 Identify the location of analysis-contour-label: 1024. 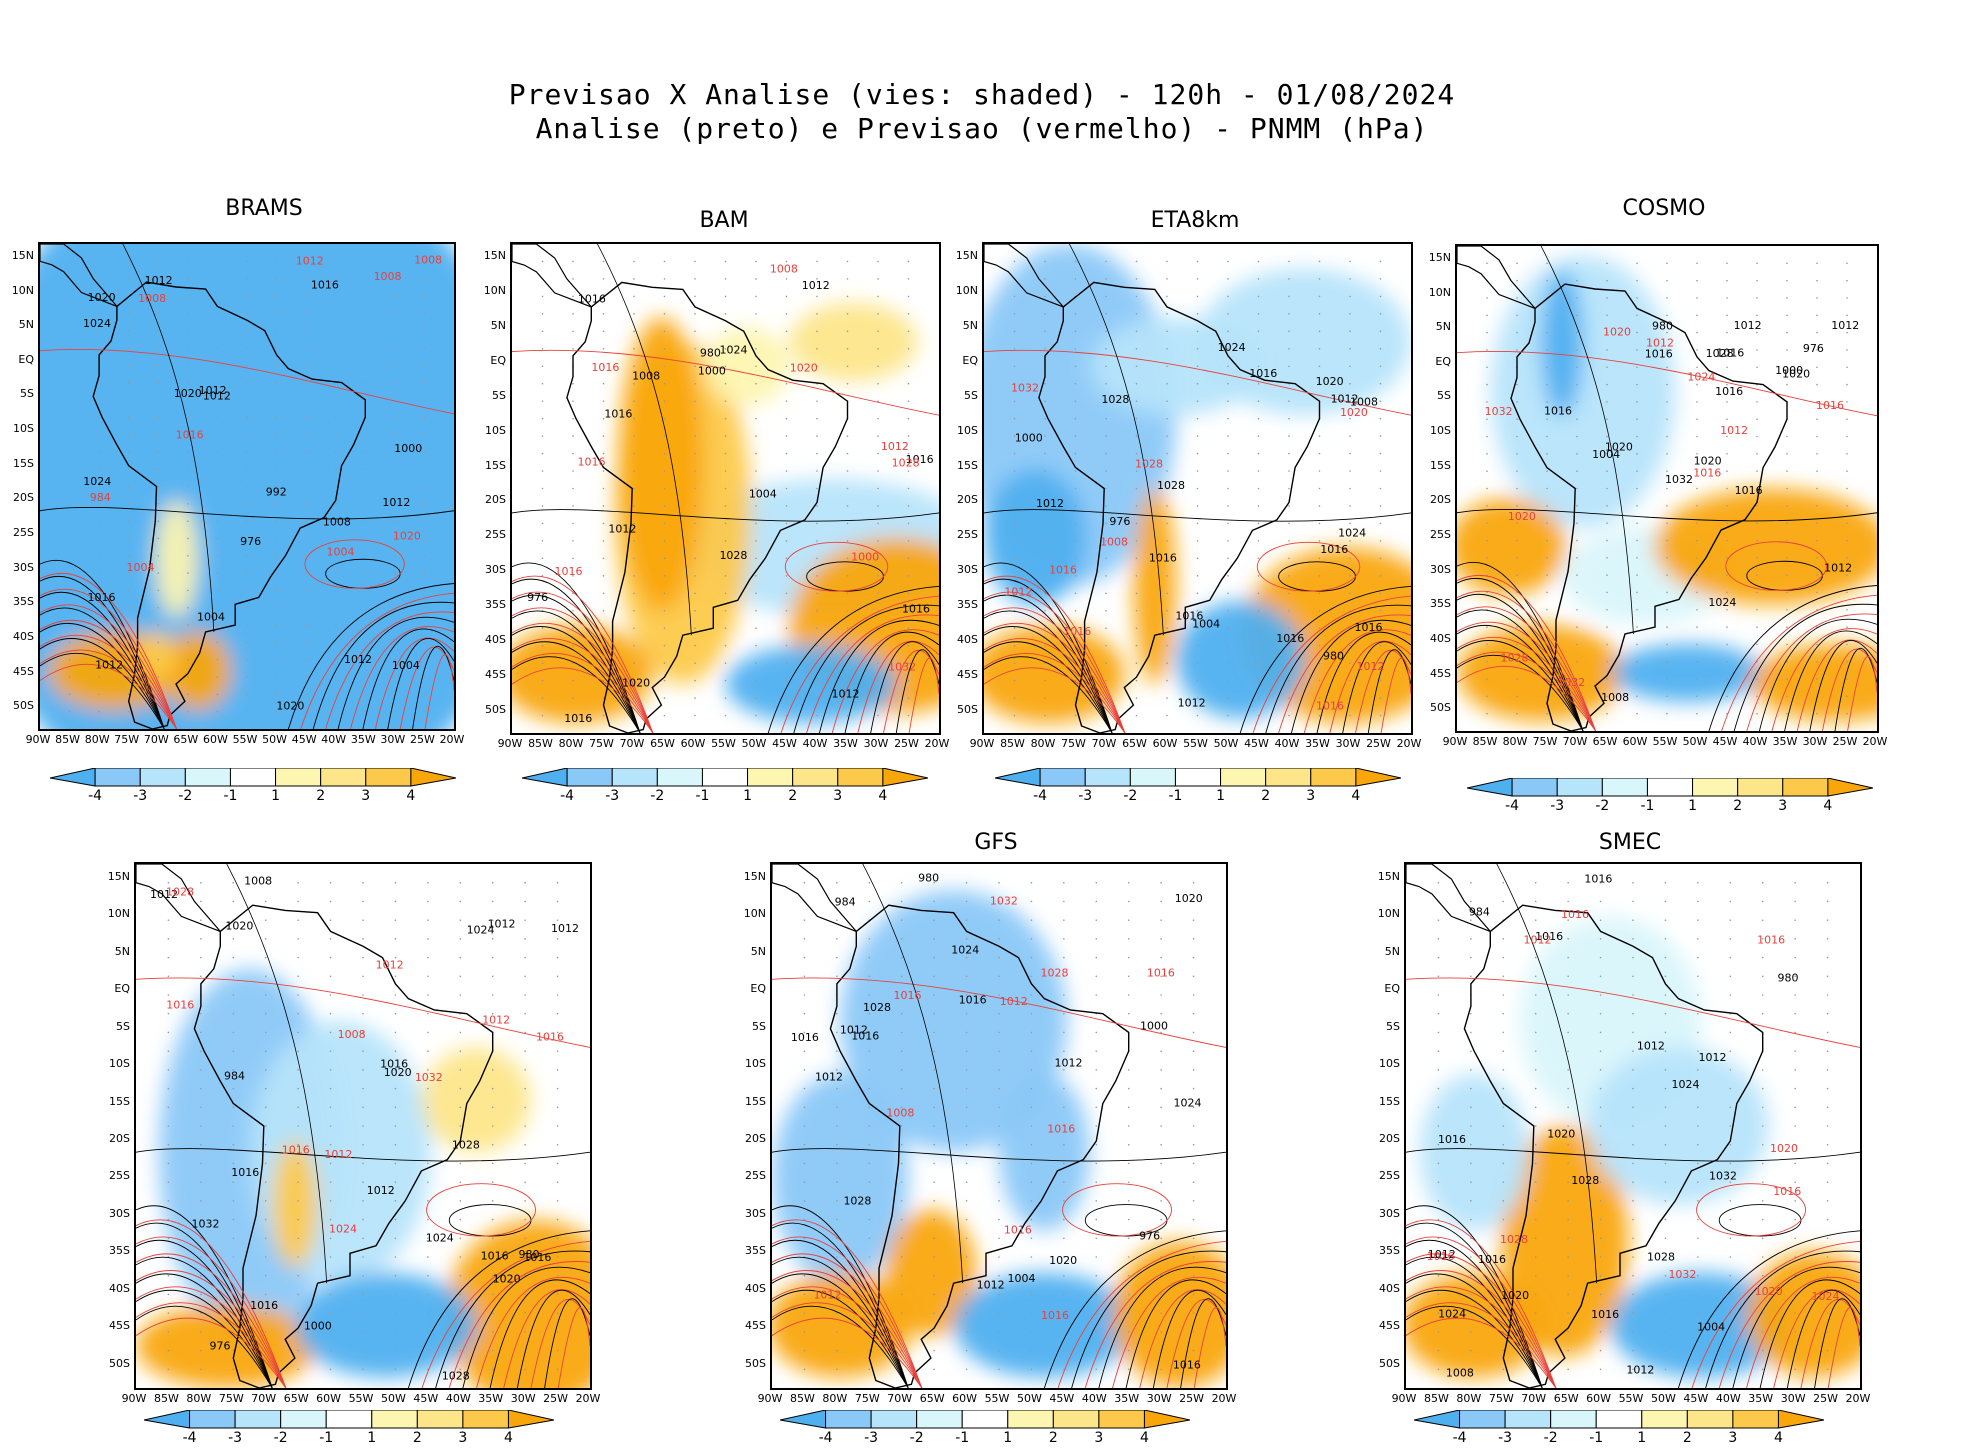
(1187, 1103).